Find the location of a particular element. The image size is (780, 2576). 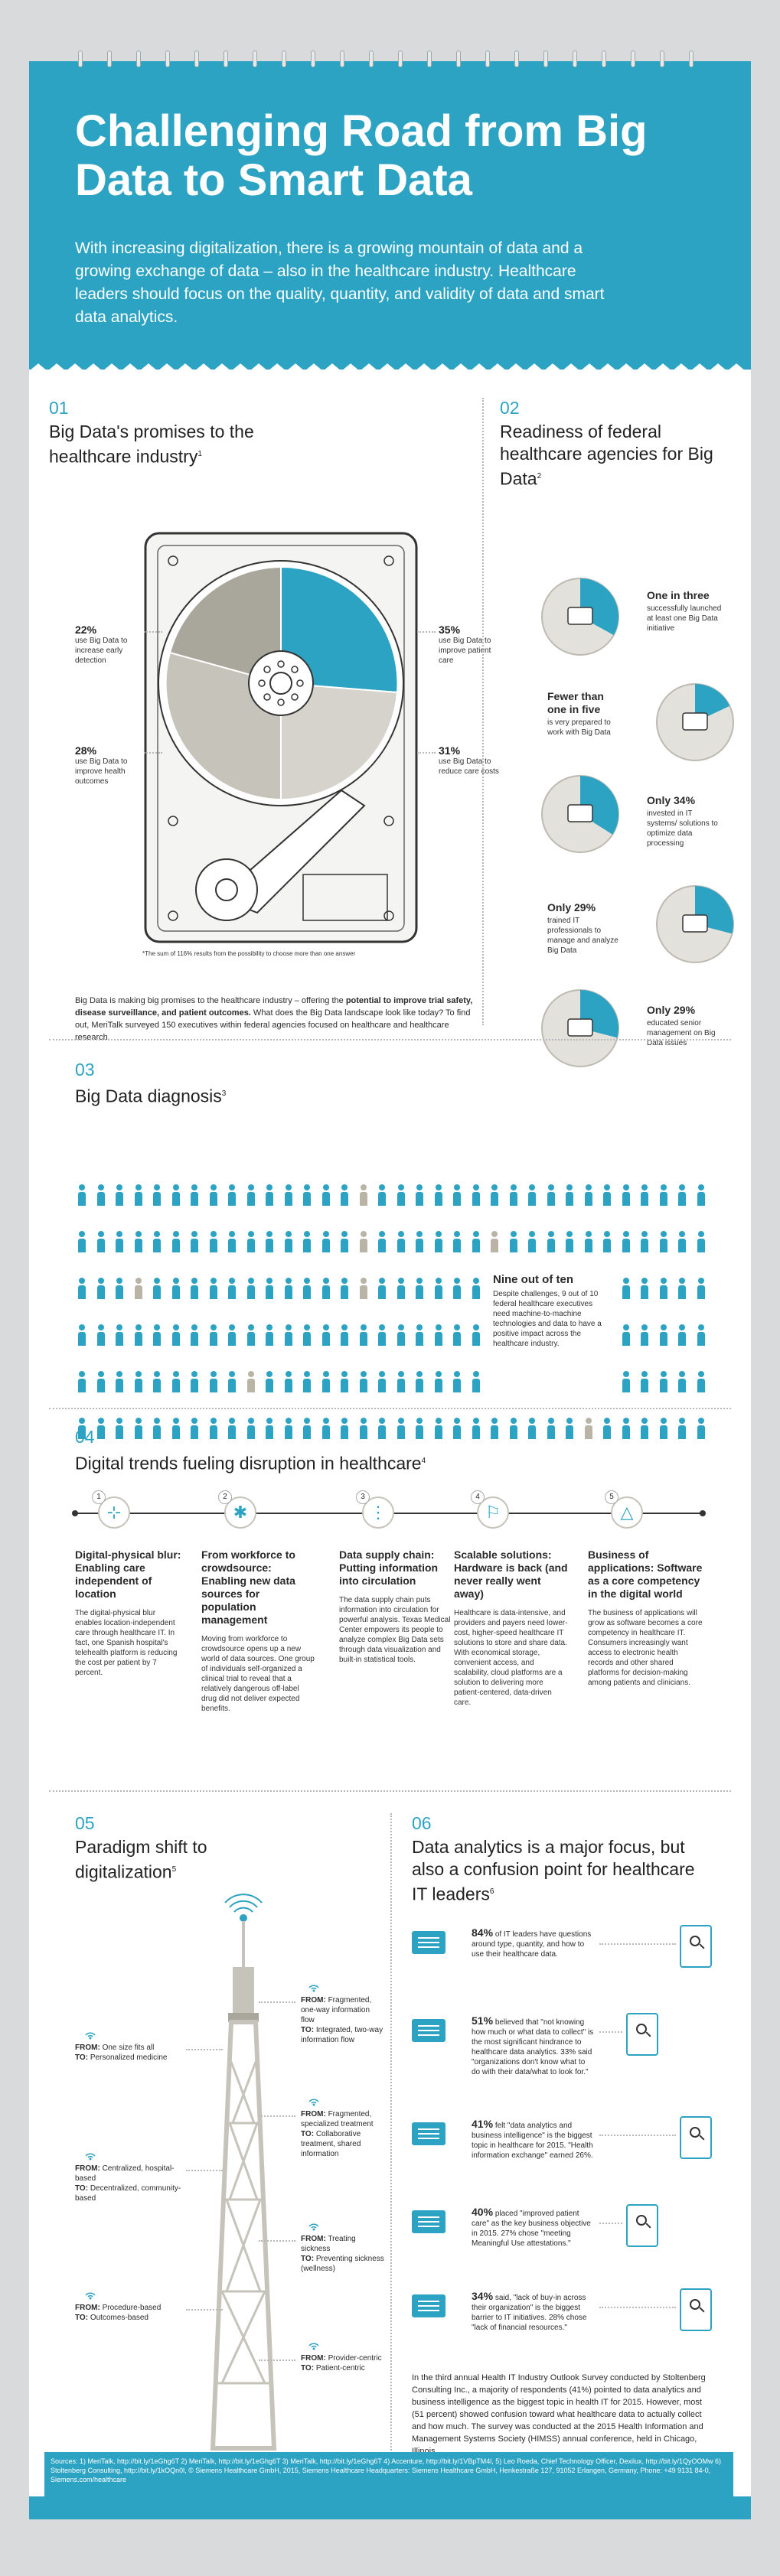

slice-text: use Big Data to reduce care costs is located at coordinates (469, 767).